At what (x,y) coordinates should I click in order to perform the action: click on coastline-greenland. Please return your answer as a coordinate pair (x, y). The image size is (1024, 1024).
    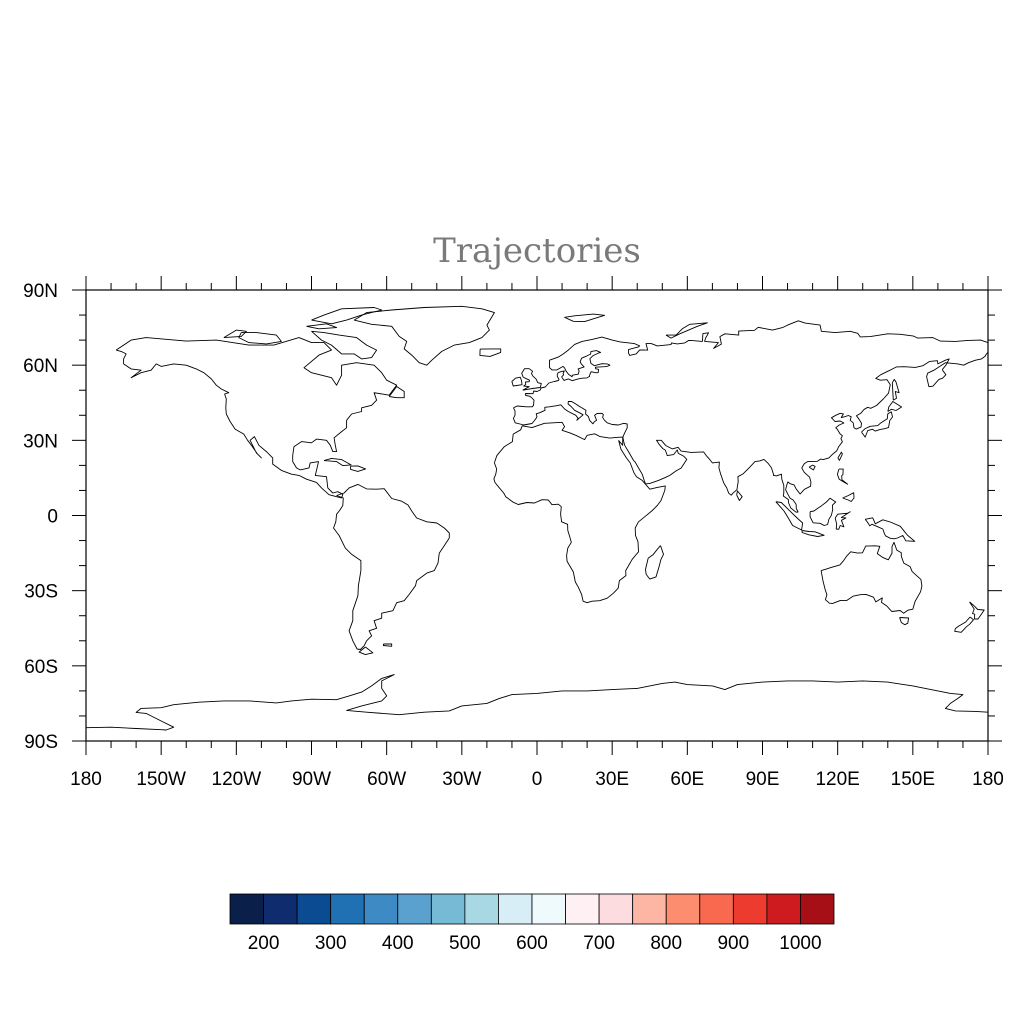
    Looking at the image, I should click on (424, 335).